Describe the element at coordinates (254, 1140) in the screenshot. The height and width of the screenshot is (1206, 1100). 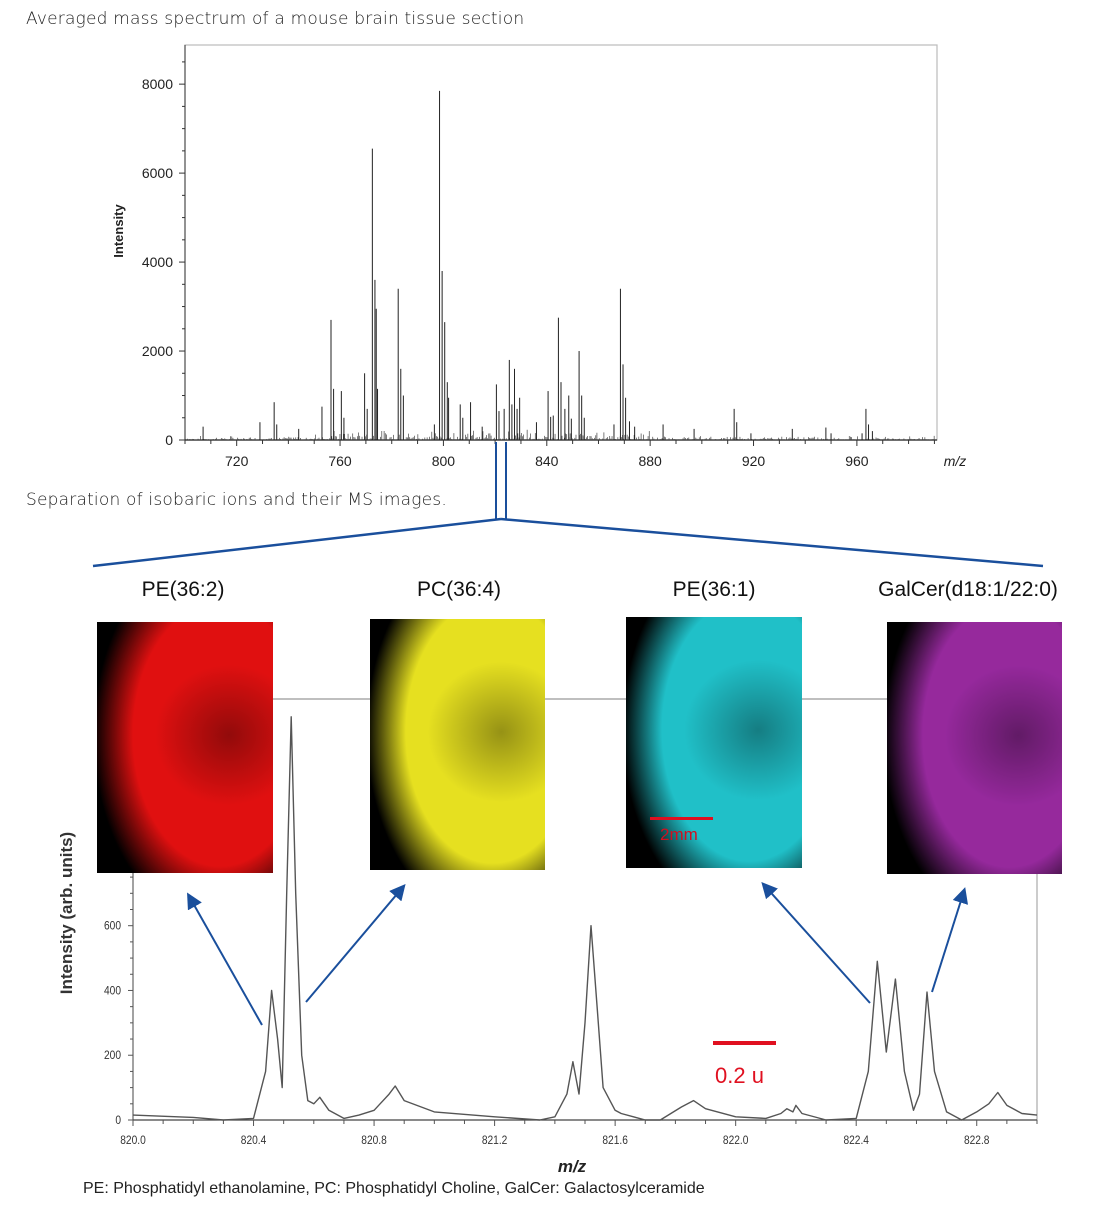
I see `x-tick-label: 820.4` at that location.